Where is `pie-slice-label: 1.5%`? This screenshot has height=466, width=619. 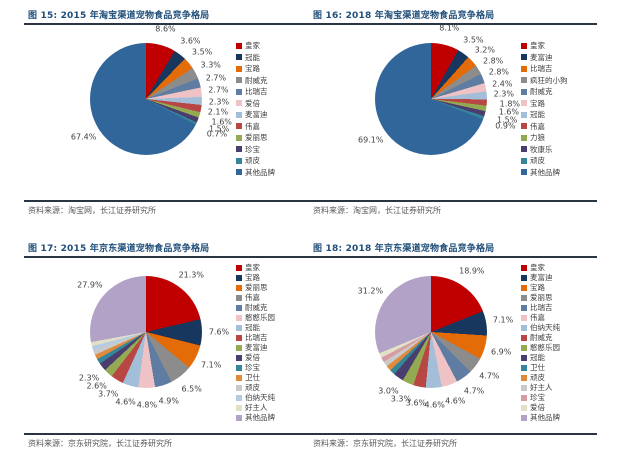 pie-slice-label: 1.5% is located at coordinates (507, 120).